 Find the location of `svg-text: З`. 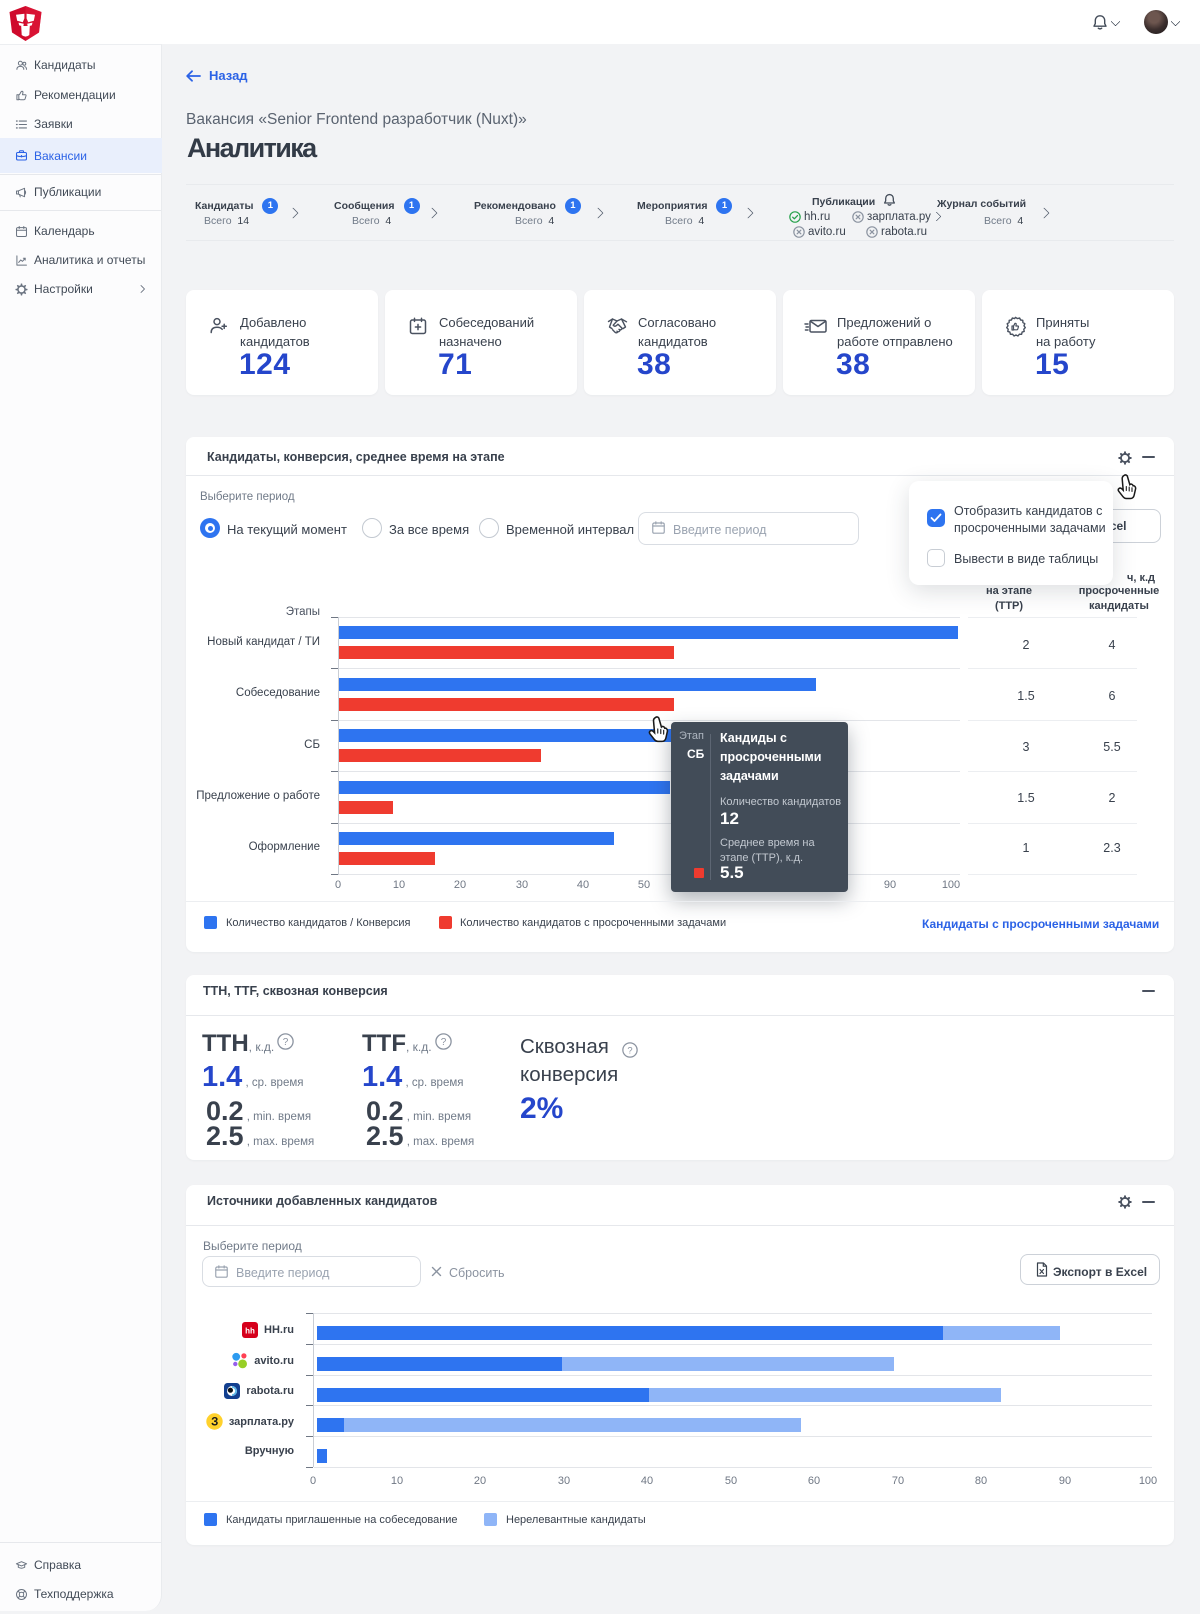

svg-text: З is located at coordinates (214, 1423).